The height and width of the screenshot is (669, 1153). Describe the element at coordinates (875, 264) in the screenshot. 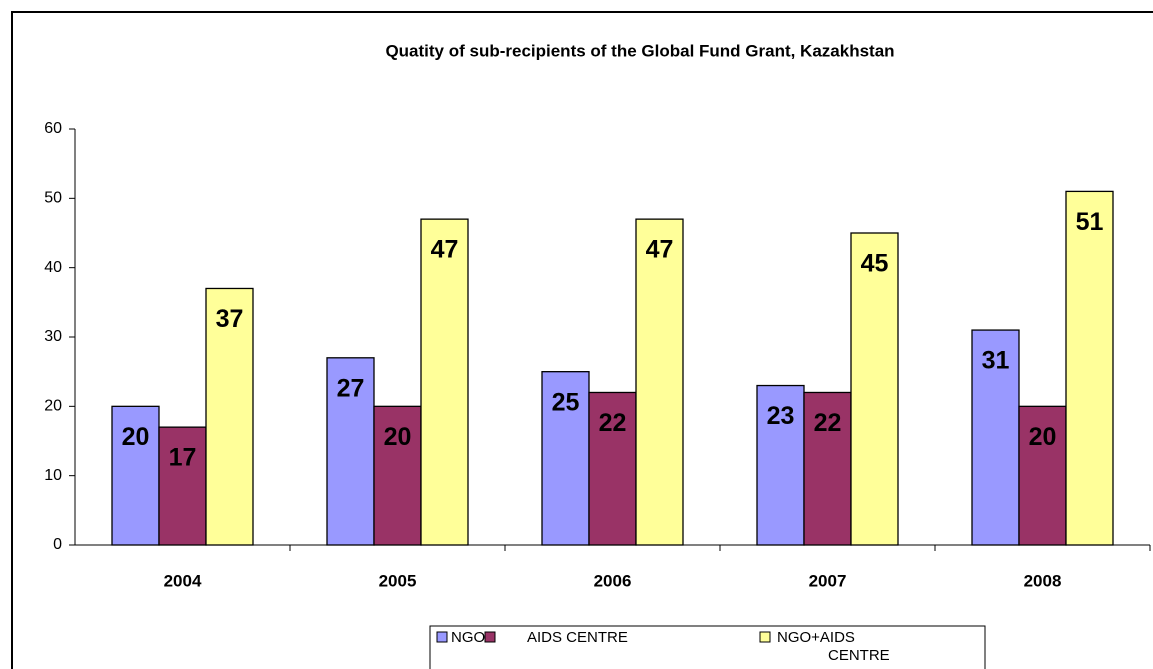

I see `data-label: 45` at that location.